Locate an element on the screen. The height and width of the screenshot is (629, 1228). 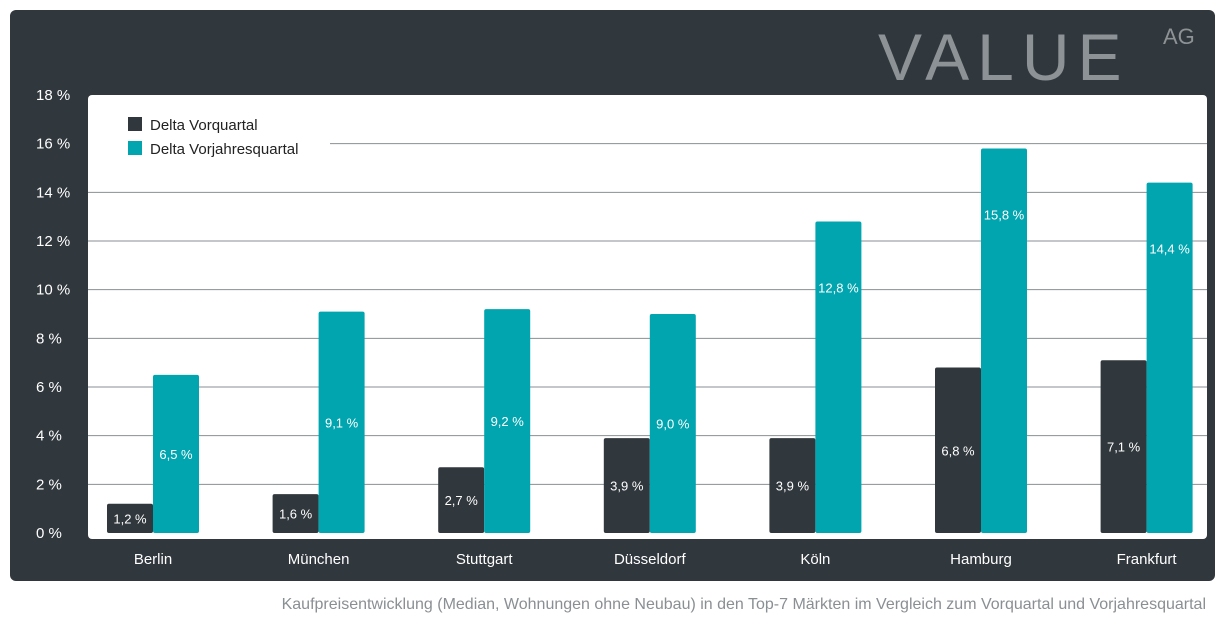
legend-label: Delta Vorjahresquartal is located at coordinates (224, 149).